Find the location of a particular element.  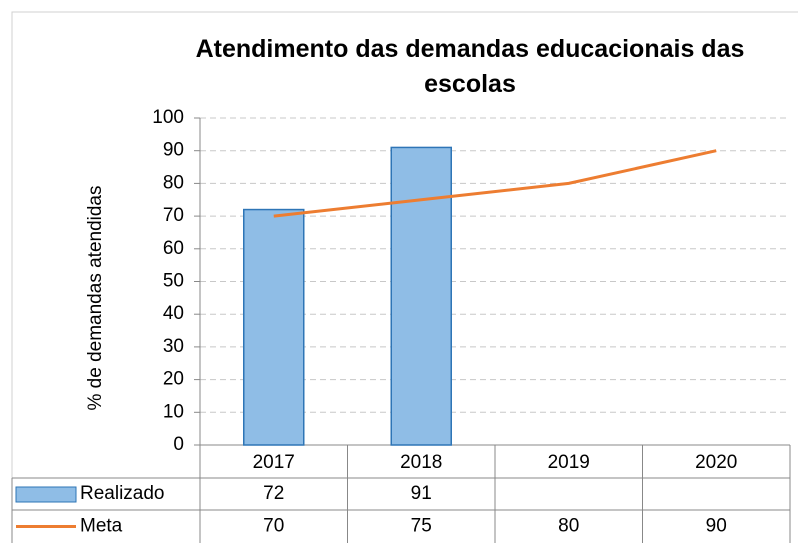

legend-key is located at coordinates (46, 494).